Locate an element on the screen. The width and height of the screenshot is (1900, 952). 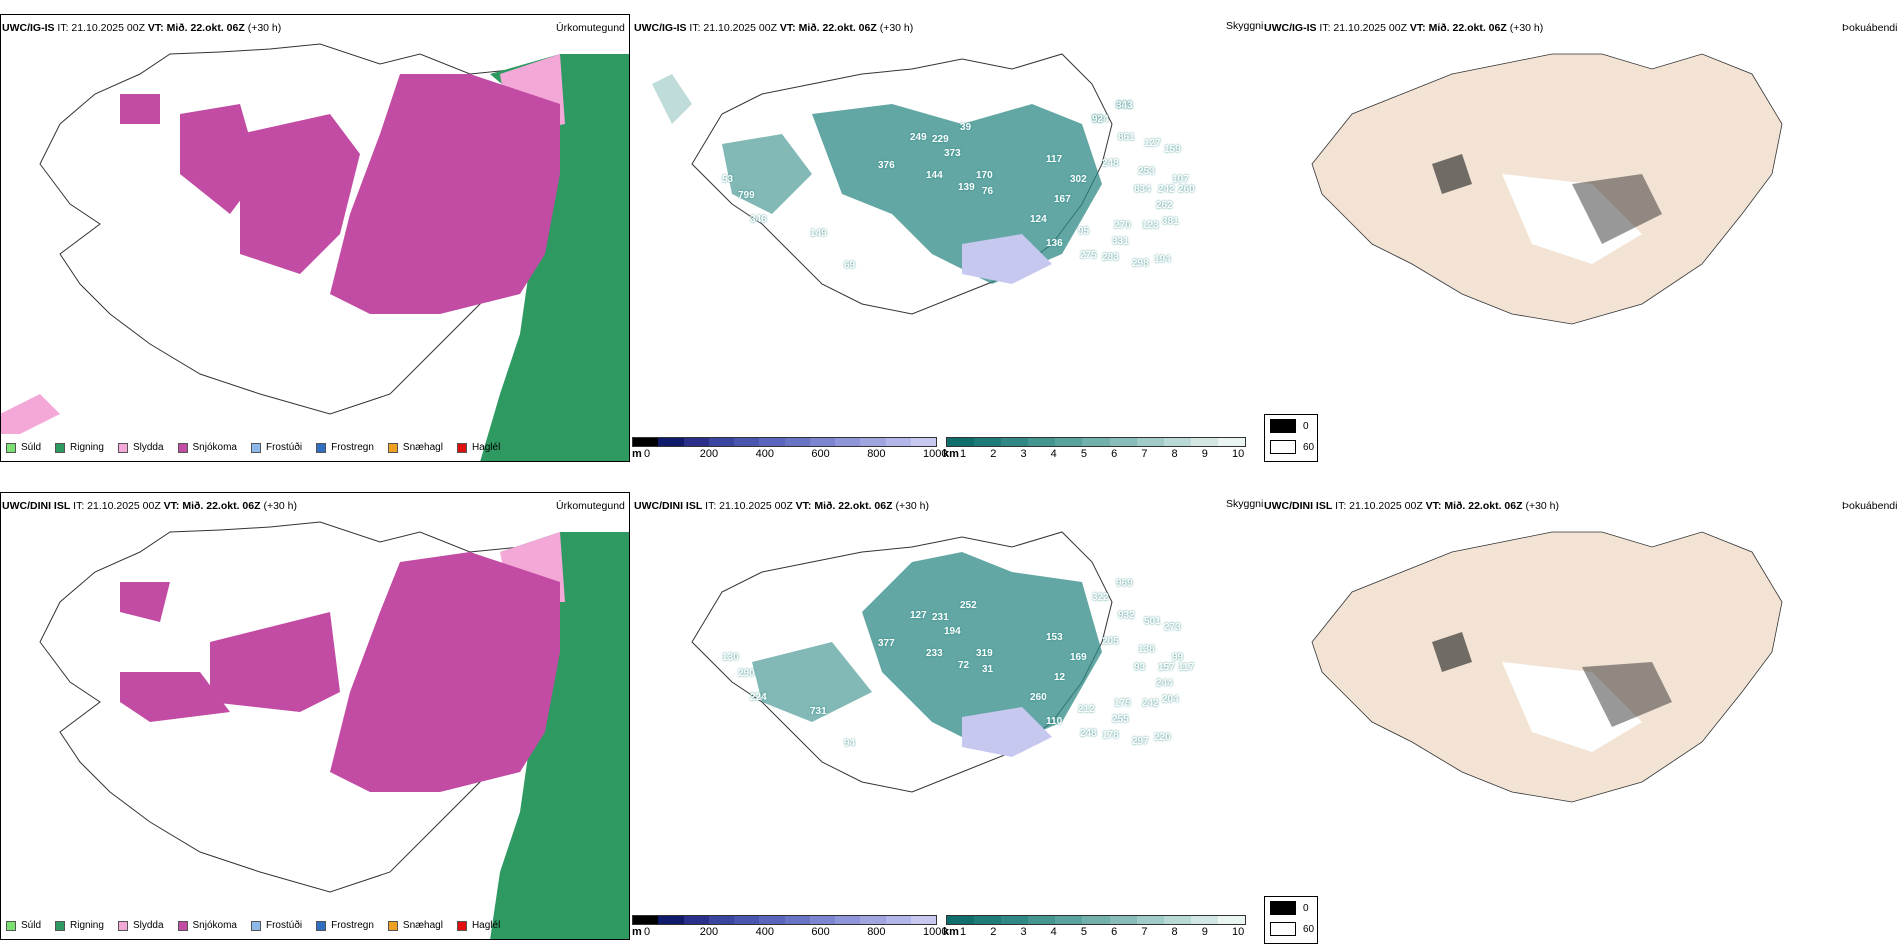
cloud-base-label: 331 is located at coordinates (1120, 241).